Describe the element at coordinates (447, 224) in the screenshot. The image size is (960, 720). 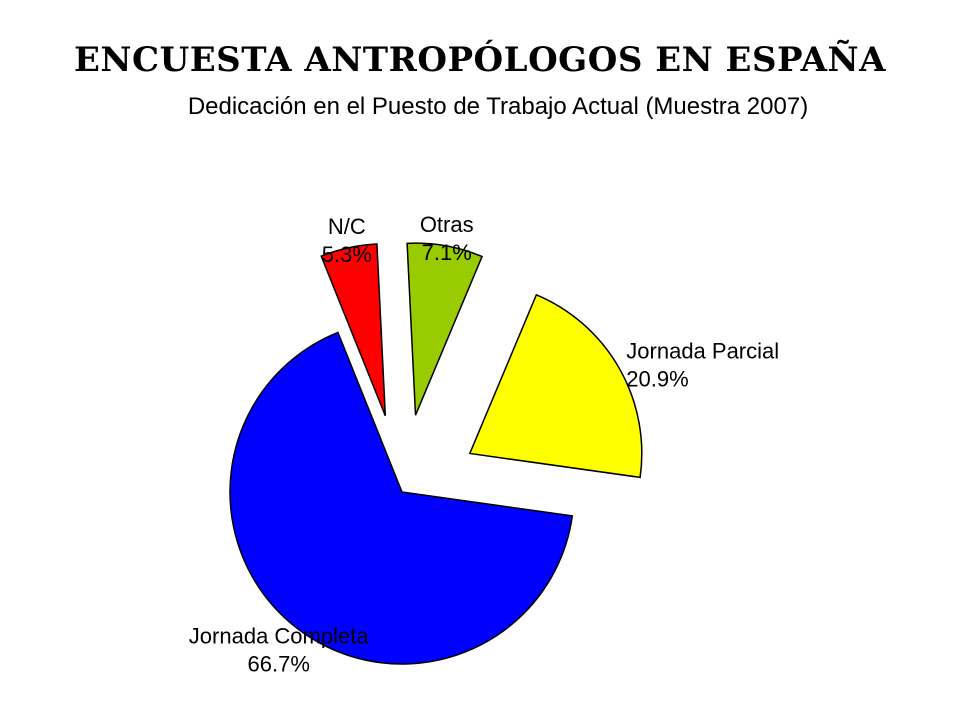
I see `slice-label-name: Otras` at that location.